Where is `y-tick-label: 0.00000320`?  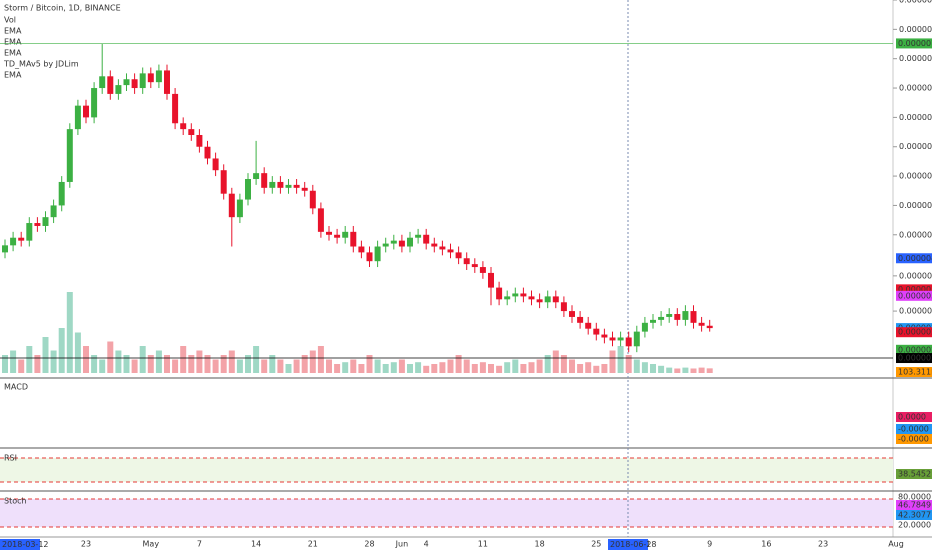 y-tick-label: 0.00000320 is located at coordinates (915, 311).